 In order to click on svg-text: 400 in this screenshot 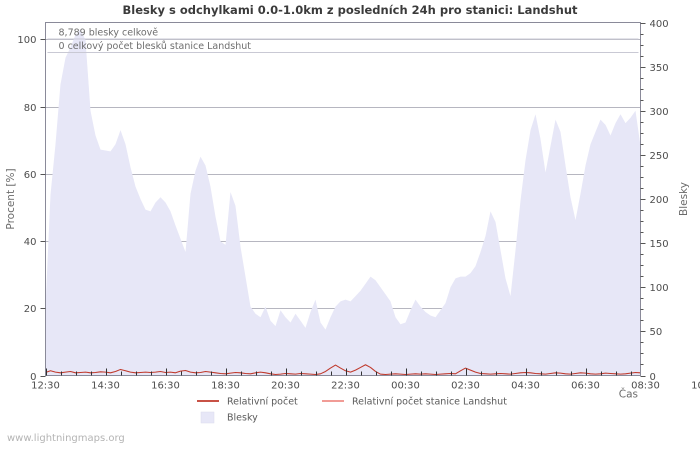, I will do `click(659, 24)`.